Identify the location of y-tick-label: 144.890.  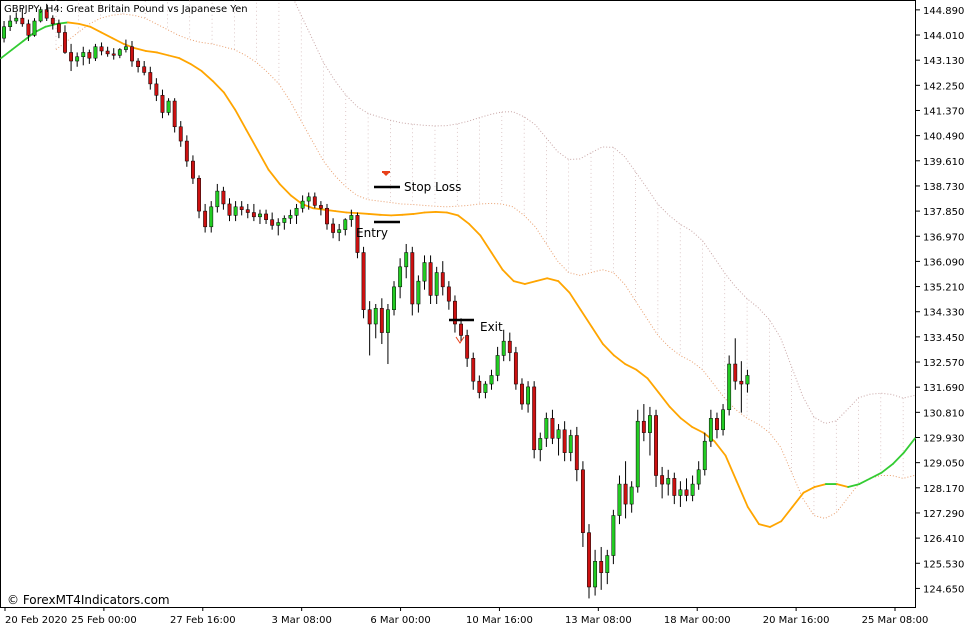
(943, 11).